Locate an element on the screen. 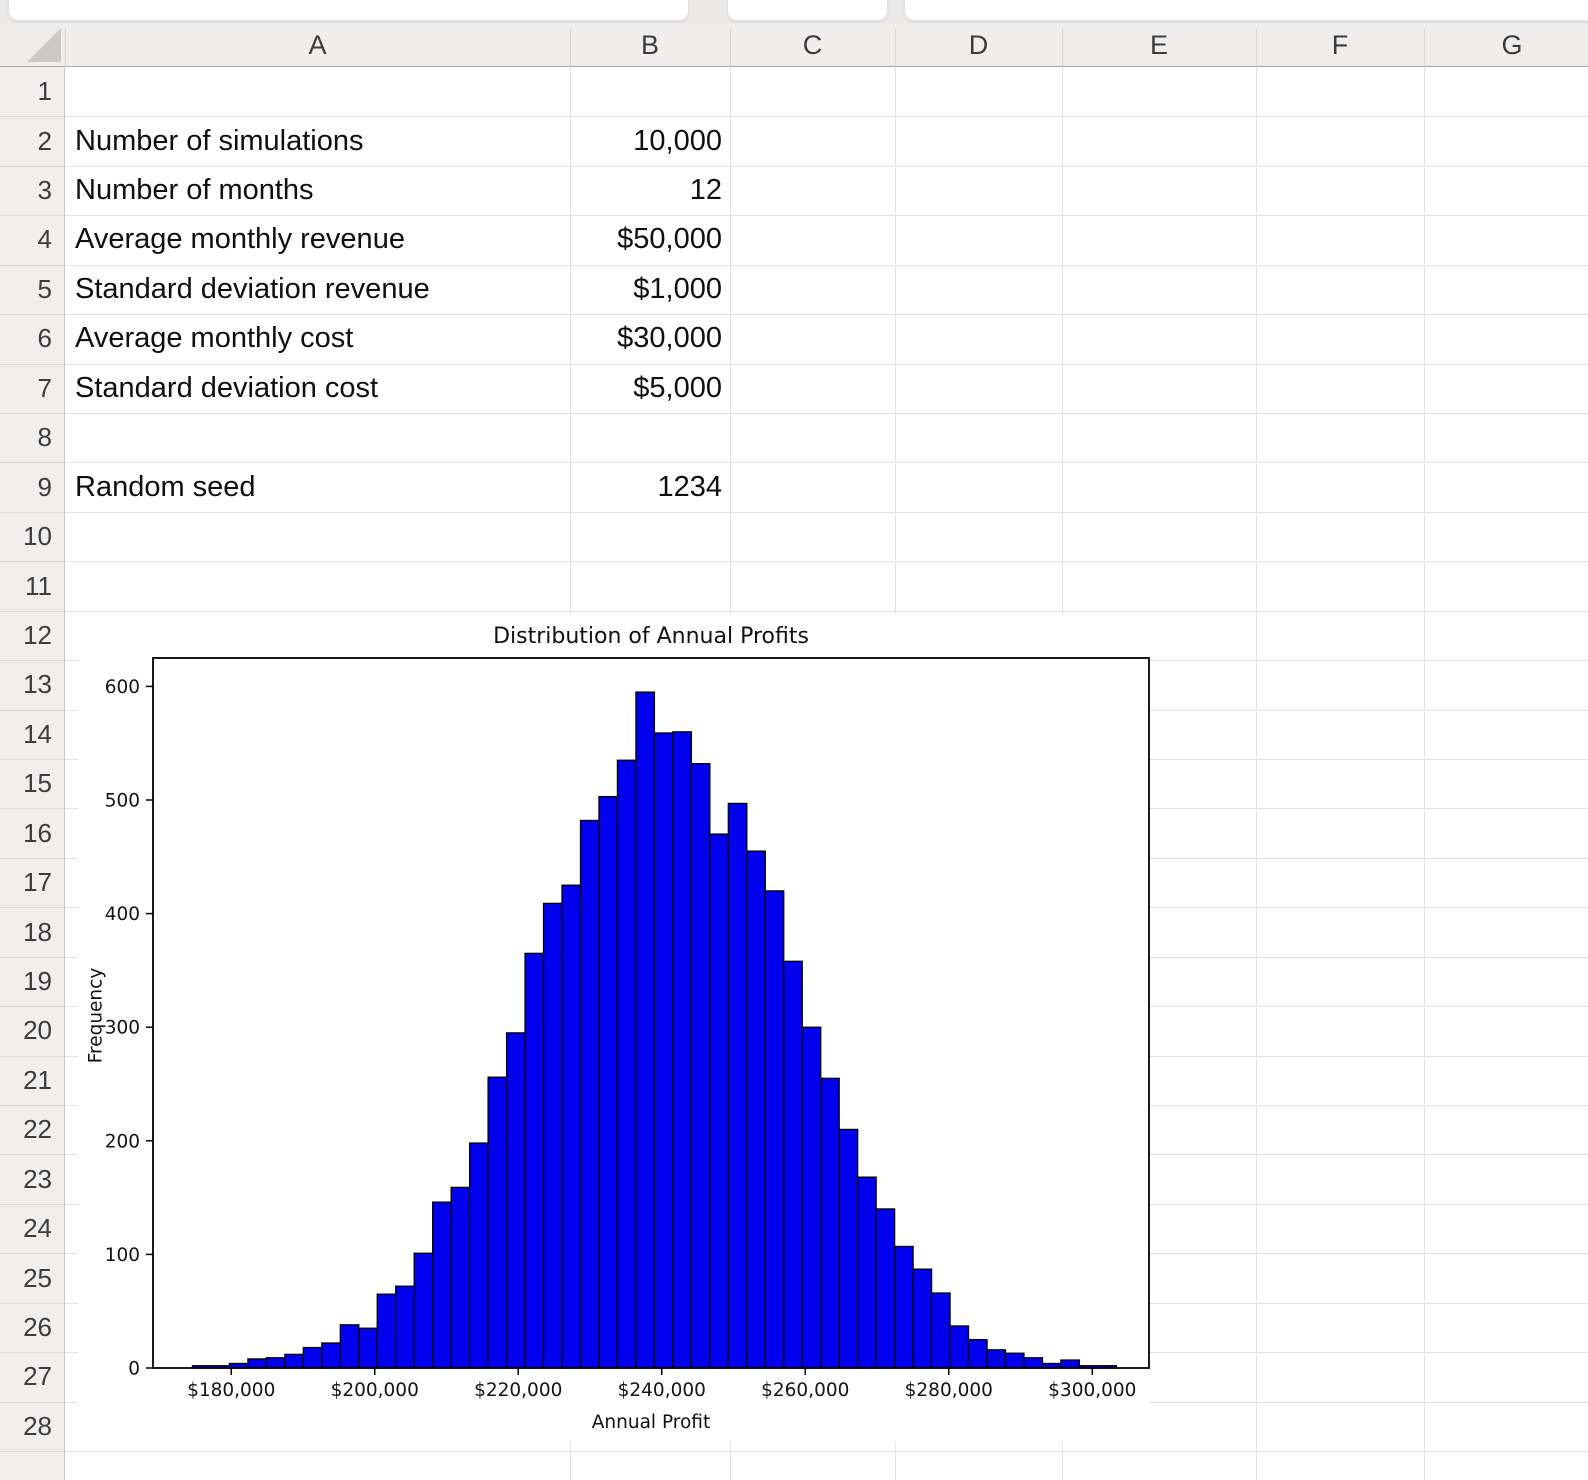 Image resolution: width=1588 pixels, height=1480 pixels. column-header-d: D is located at coordinates (978, 45).